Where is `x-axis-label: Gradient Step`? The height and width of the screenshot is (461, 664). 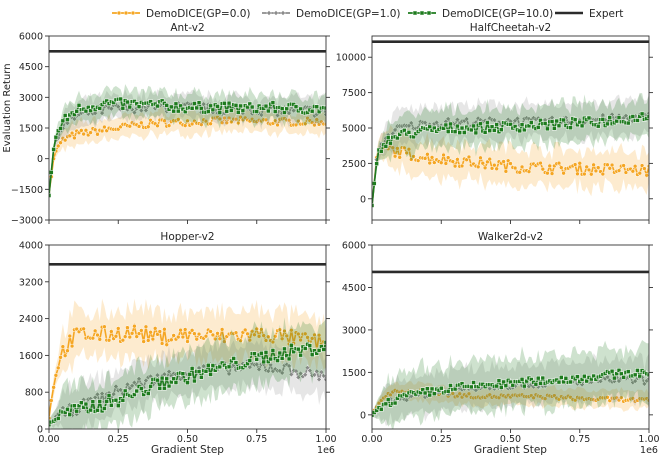 x-axis-label: Gradient Step is located at coordinates (187, 450).